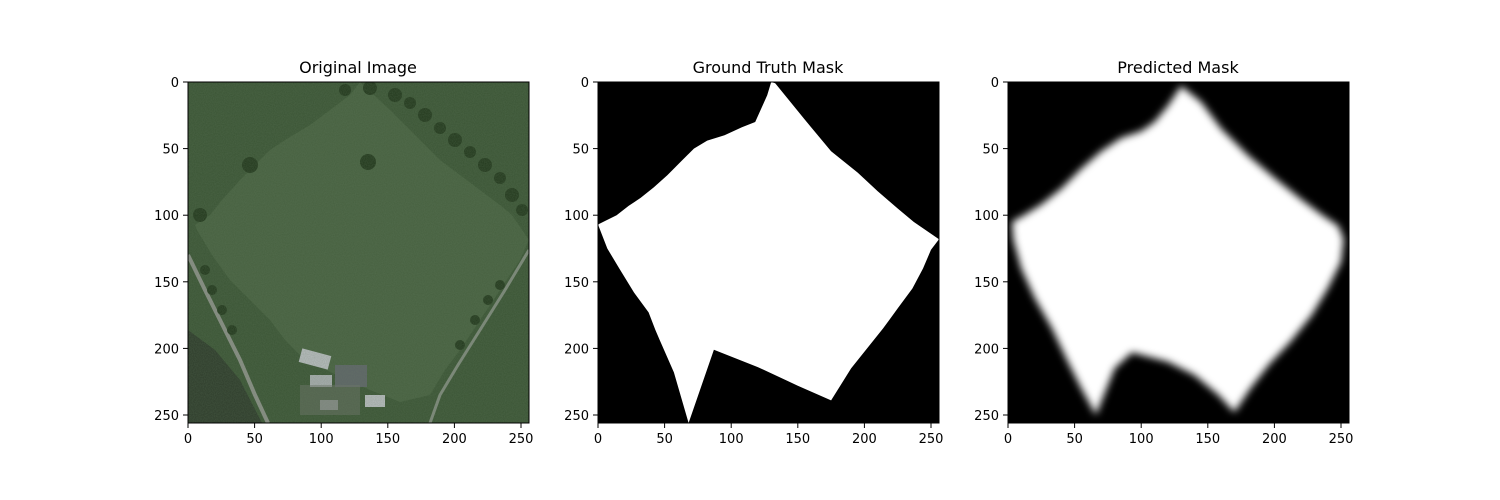  I want to click on panel-title: Ground Truth Mask, so click(769, 67).